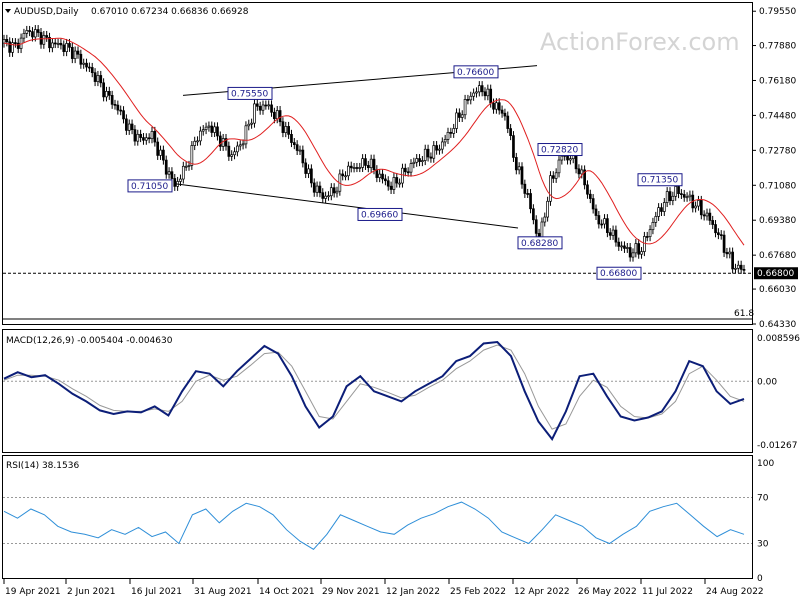 The image size is (800, 600). What do you see at coordinates (33, 592) in the screenshot?
I see `time-tick-label: 19 Apr 2021` at bounding box center [33, 592].